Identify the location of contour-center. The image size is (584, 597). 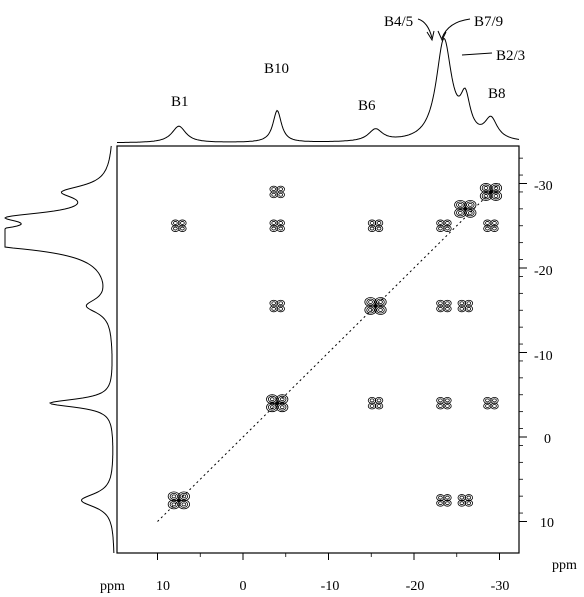
(490, 191).